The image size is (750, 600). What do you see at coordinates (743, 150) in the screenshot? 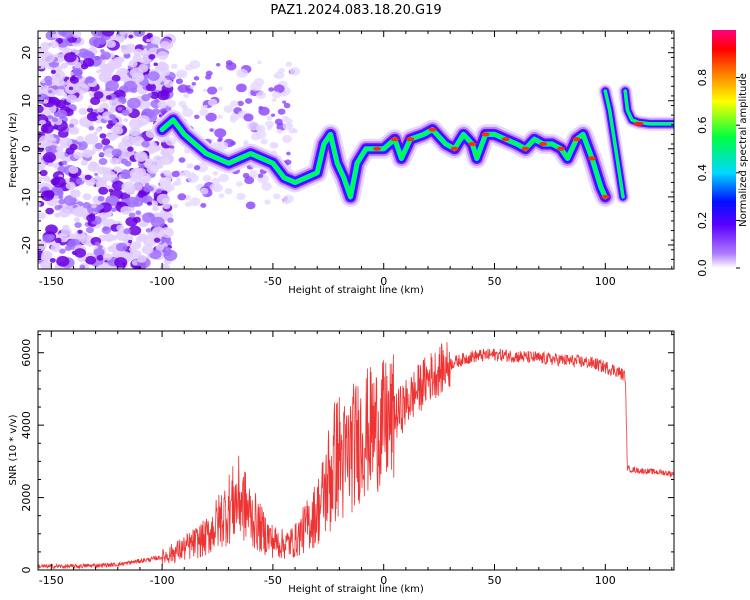
I see `colorbar-label: Normalized spectral amplitude` at bounding box center [743, 150].